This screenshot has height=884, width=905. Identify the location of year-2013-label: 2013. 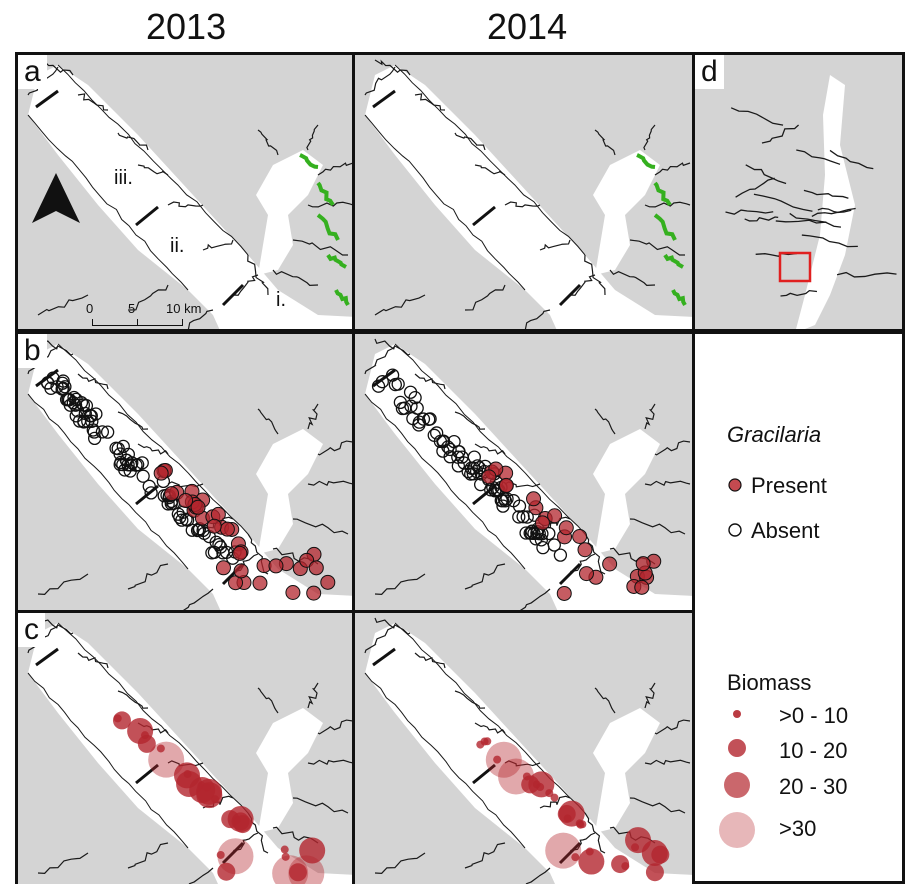
(186, 26).